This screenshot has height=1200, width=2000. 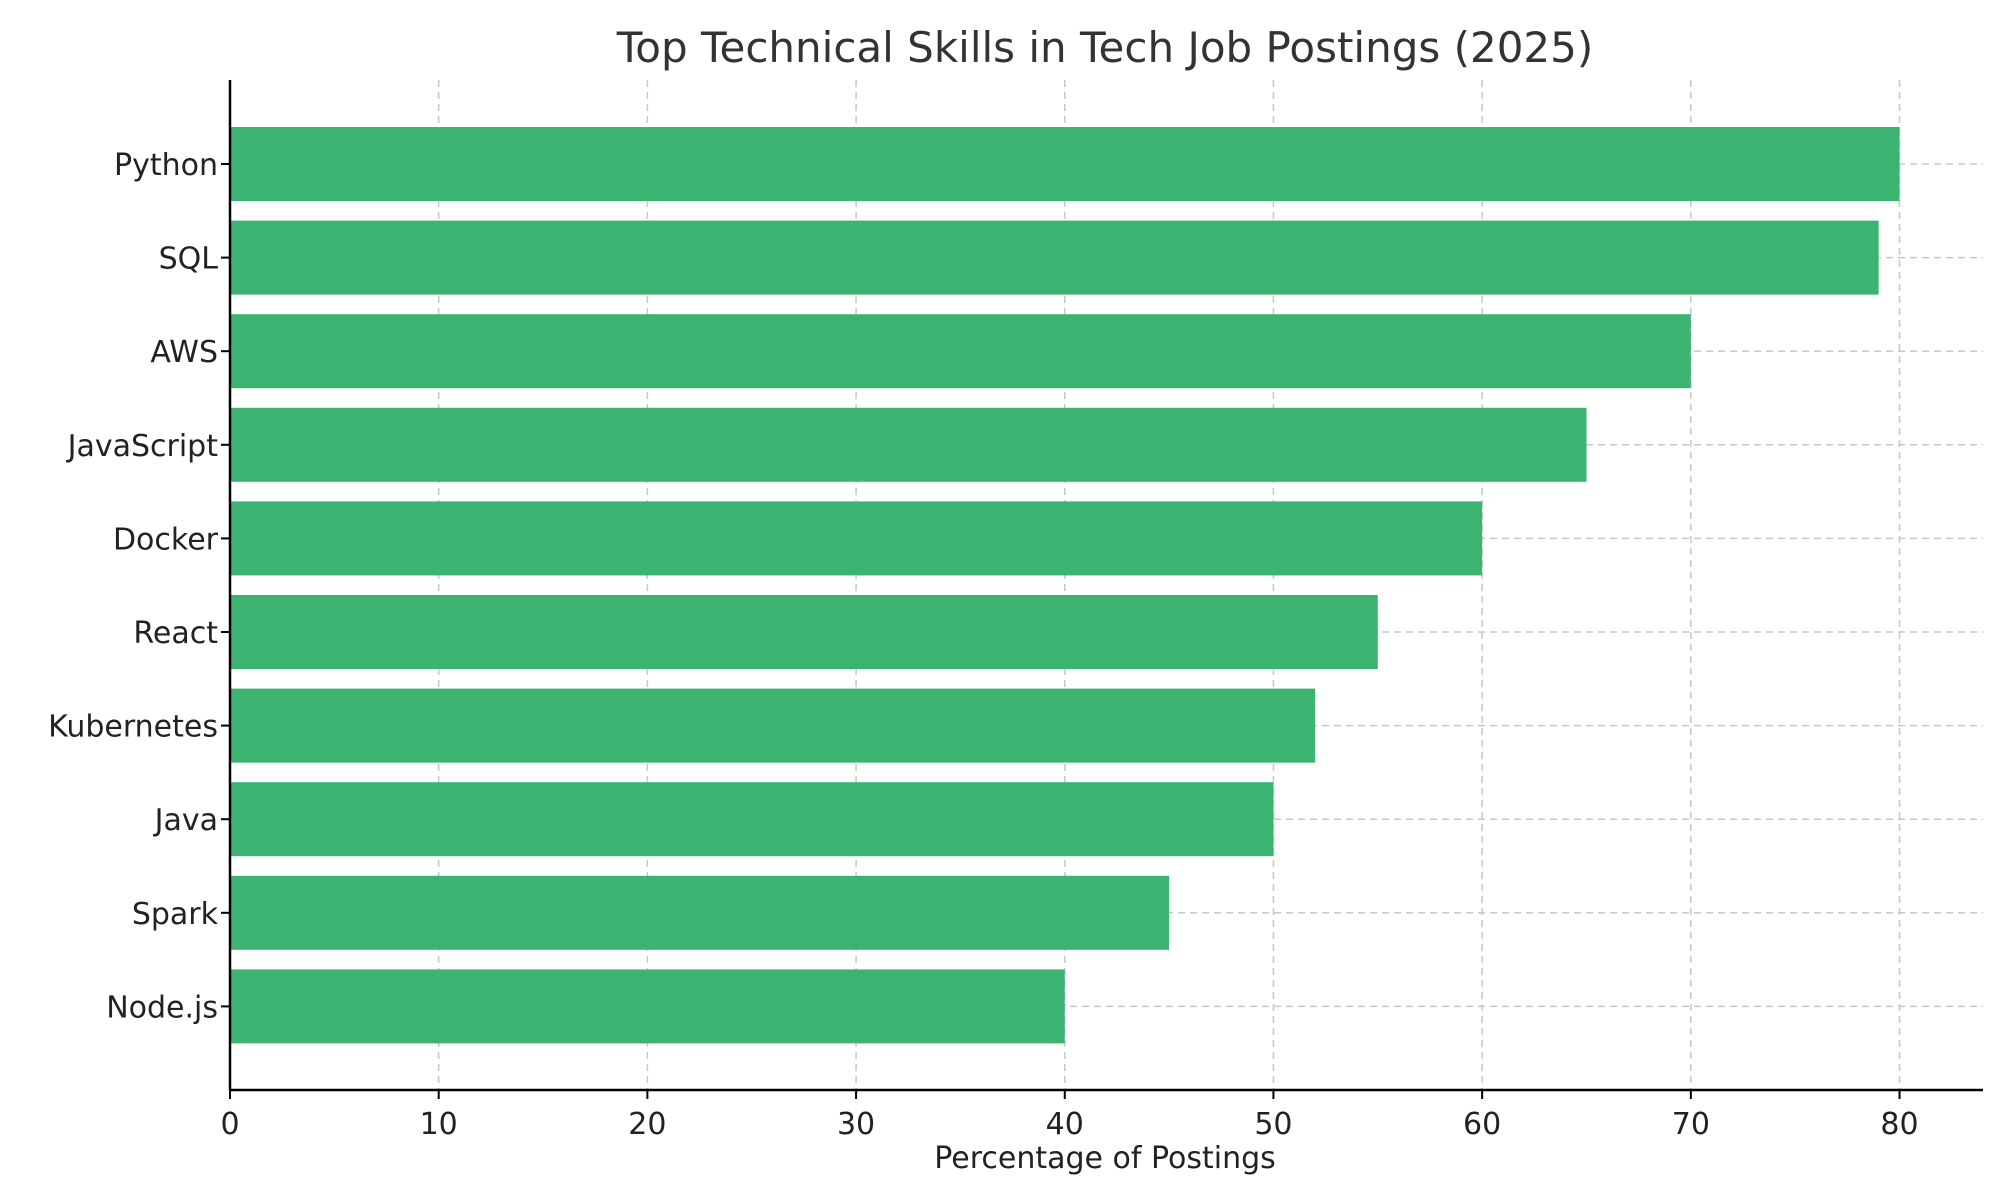 What do you see at coordinates (856, 538) in the screenshot?
I see `bar-docker` at bounding box center [856, 538].